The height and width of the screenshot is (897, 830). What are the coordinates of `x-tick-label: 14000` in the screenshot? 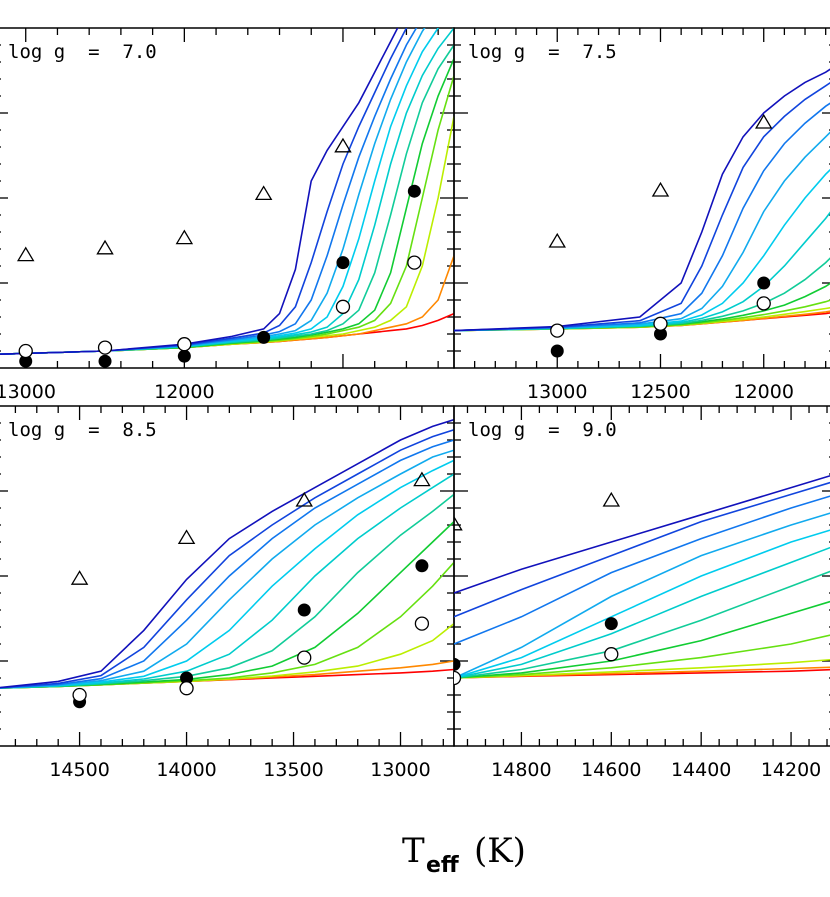 It's located at (186, 770).